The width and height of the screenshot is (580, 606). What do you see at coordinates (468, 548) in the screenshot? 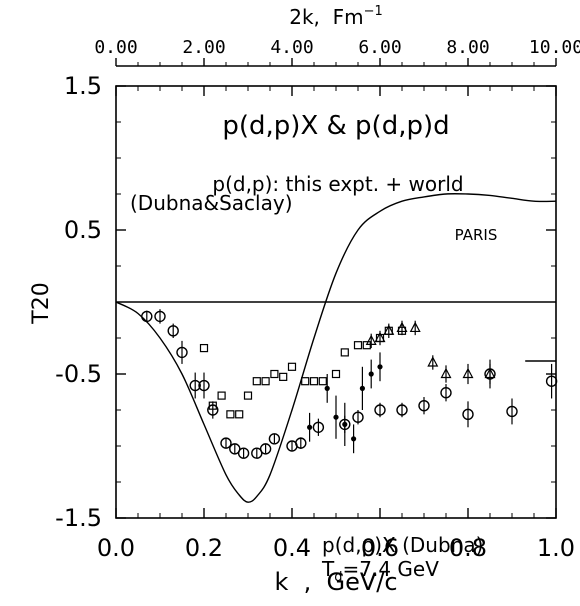
I see `x-tick-label: 0.8` at bounding box center [468, 548].